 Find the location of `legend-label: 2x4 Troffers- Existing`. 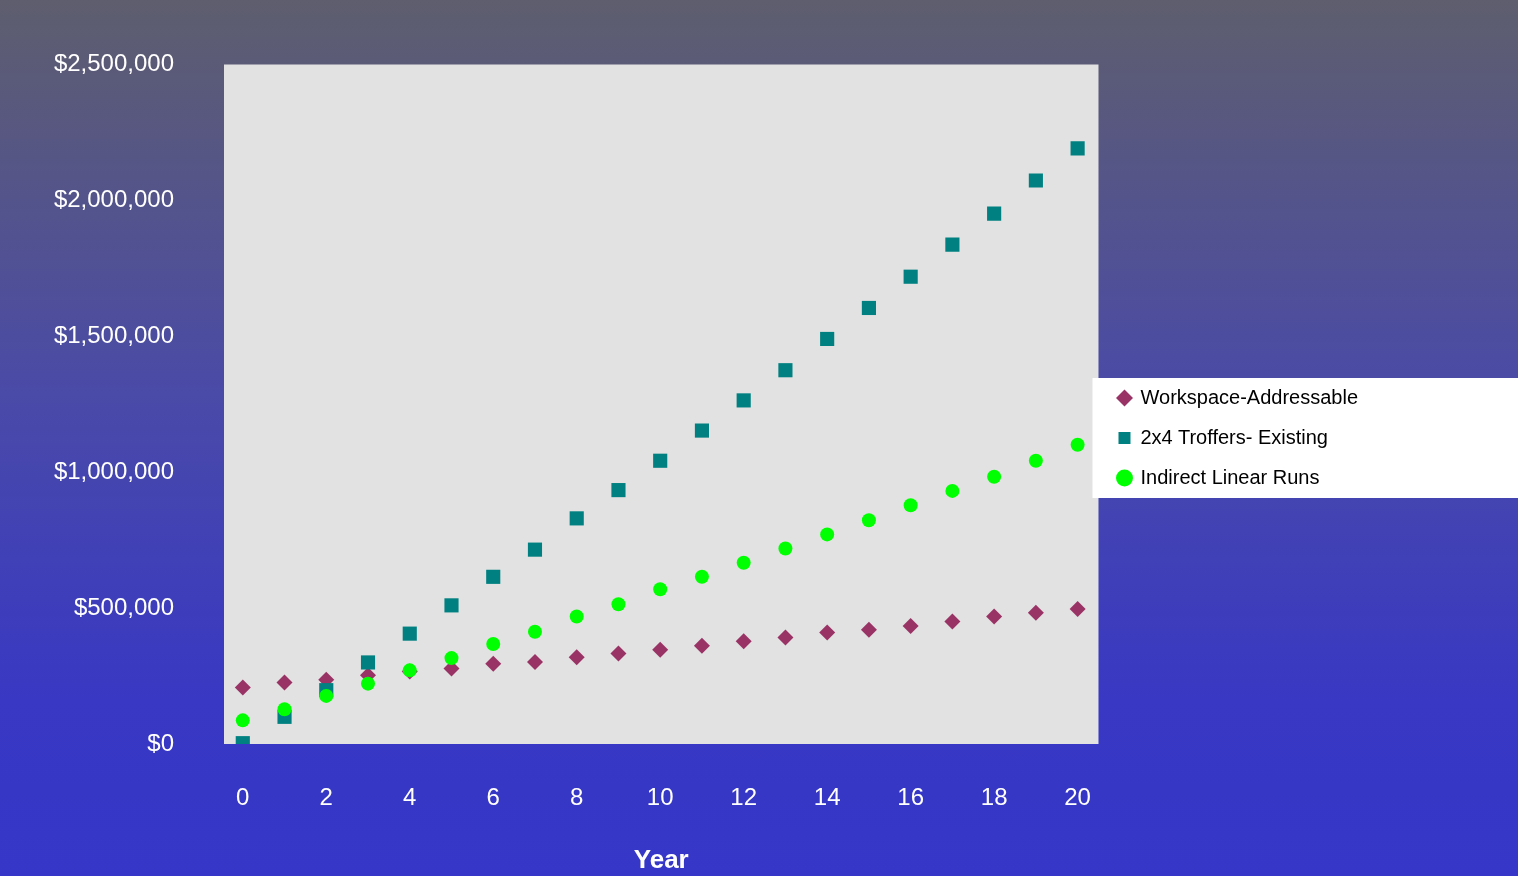

legend-label: 2x4 Troffers- Existing is located at coordinates (1234, 436).